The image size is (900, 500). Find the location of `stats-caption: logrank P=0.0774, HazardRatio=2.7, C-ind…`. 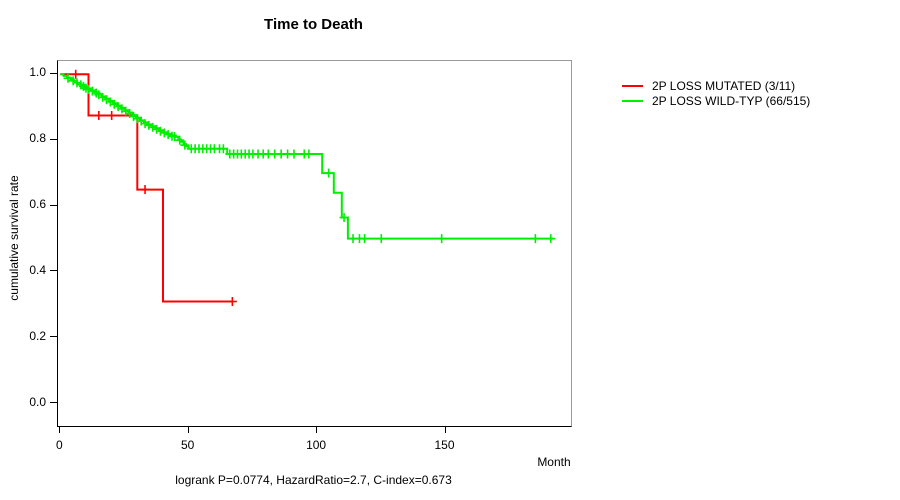

stats-caption: logrank P=0.0774, HazardRatio=2.7, C-ind… is located at coordinates (313, 480).